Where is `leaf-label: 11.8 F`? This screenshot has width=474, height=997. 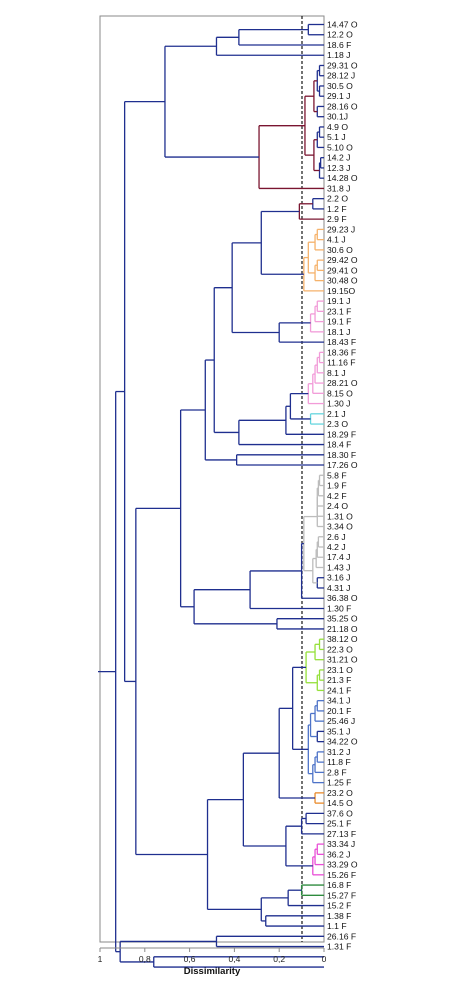
leaf-label: 11.8 F is located at coordinates (339, 762).